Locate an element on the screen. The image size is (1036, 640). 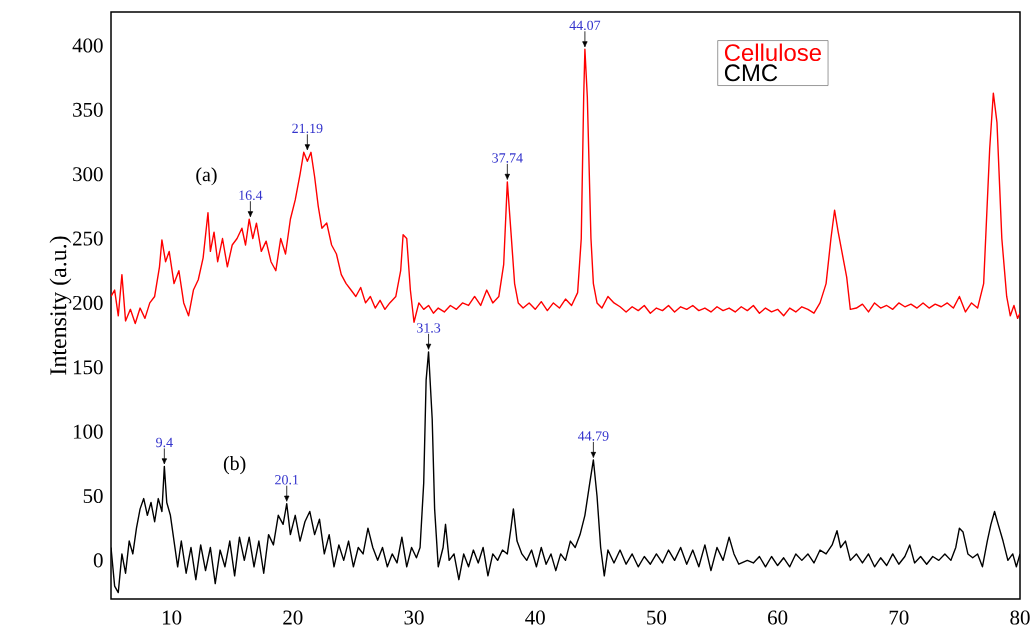
y-tick-label: 50 is located at coordinates (93, 496).